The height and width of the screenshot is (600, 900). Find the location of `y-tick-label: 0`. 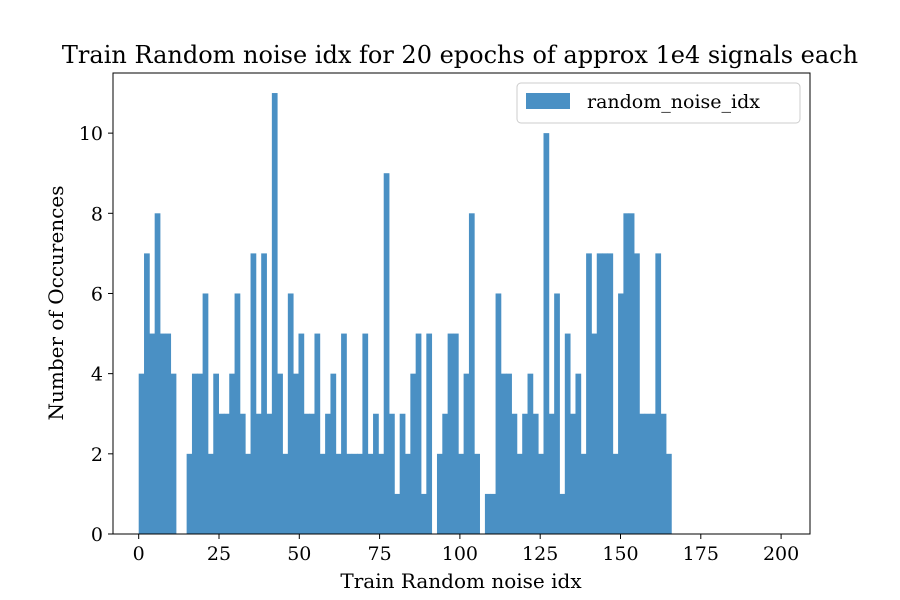

y-tick-label: 0 is located at coordinates (97, 535).